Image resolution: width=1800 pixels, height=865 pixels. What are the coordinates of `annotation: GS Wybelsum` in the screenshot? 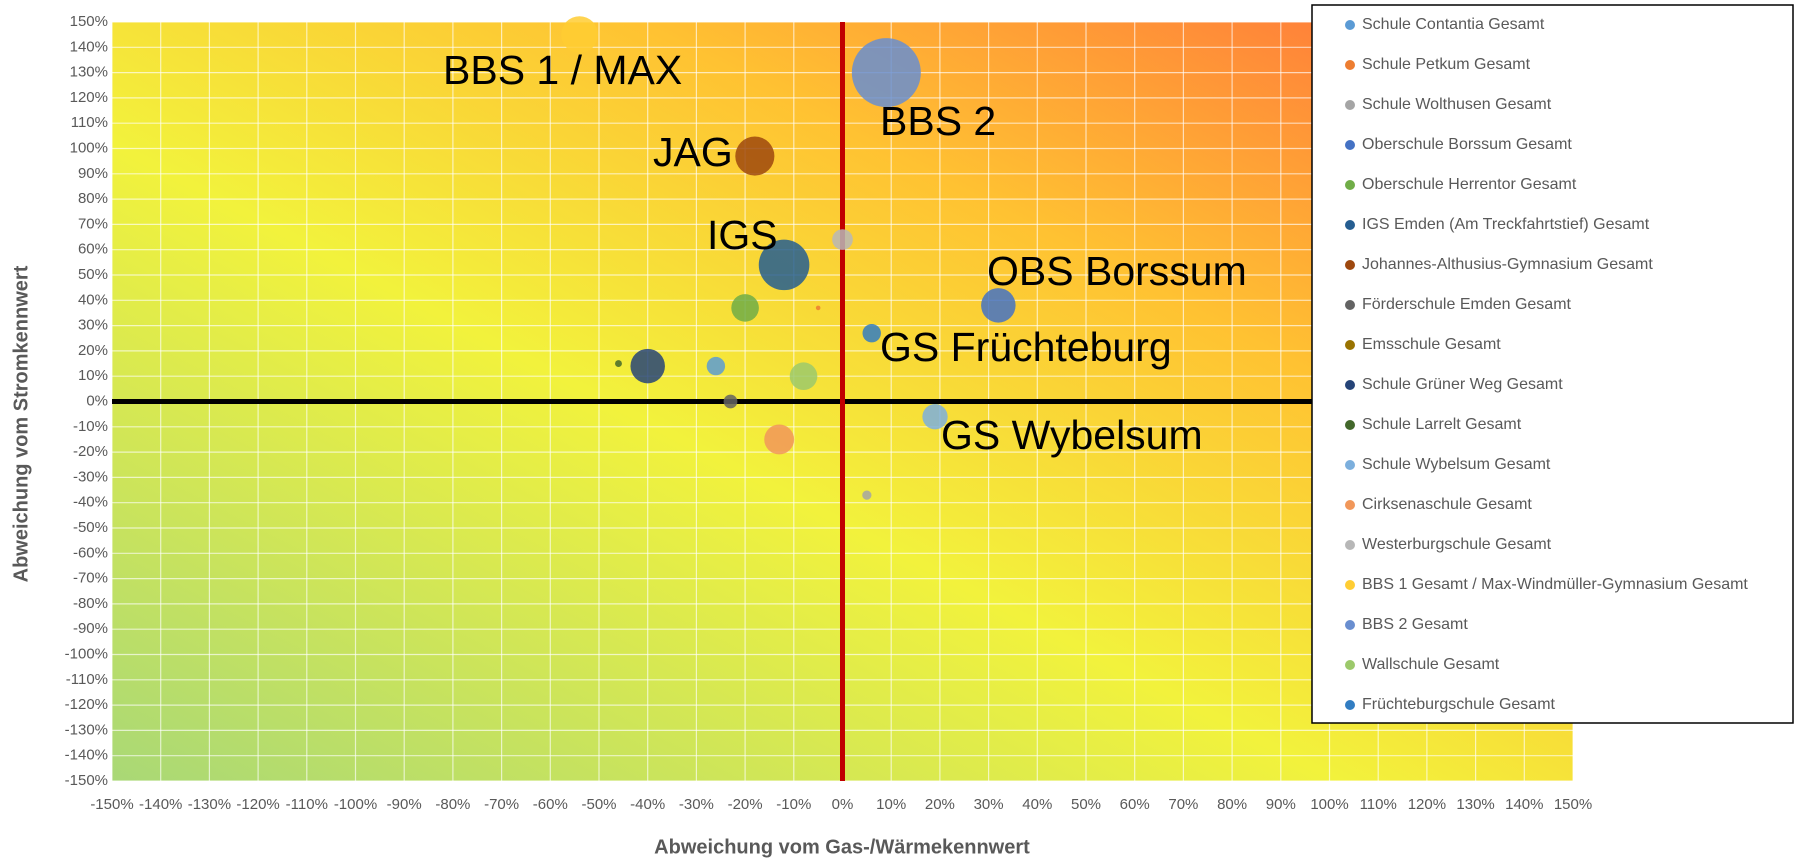 It's located at (1072, 435).